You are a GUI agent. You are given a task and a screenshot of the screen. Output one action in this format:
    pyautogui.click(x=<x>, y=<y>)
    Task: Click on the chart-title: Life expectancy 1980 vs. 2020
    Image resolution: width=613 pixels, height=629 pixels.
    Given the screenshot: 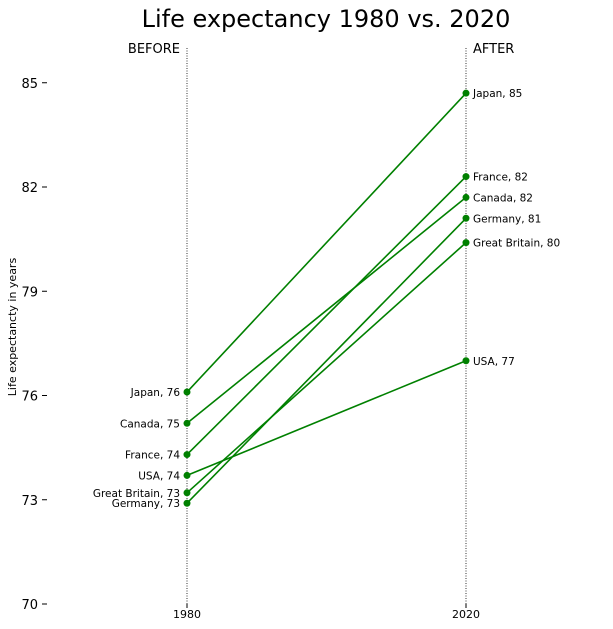 What is the action you would take?
    pyautogui.click(x=326, y=19)
    